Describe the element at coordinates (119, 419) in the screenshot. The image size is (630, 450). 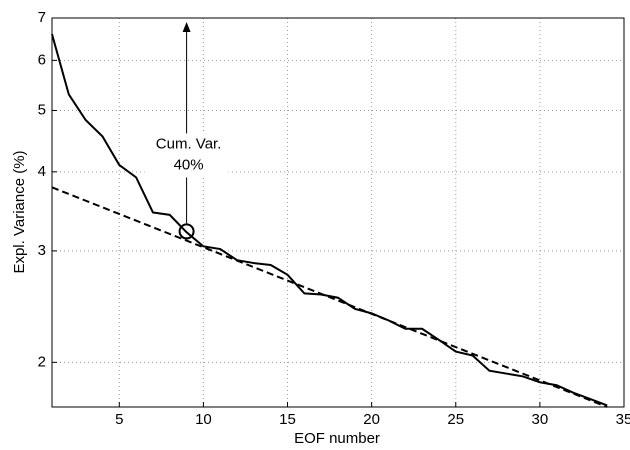
I see `x-tick-label: 5` at that location.